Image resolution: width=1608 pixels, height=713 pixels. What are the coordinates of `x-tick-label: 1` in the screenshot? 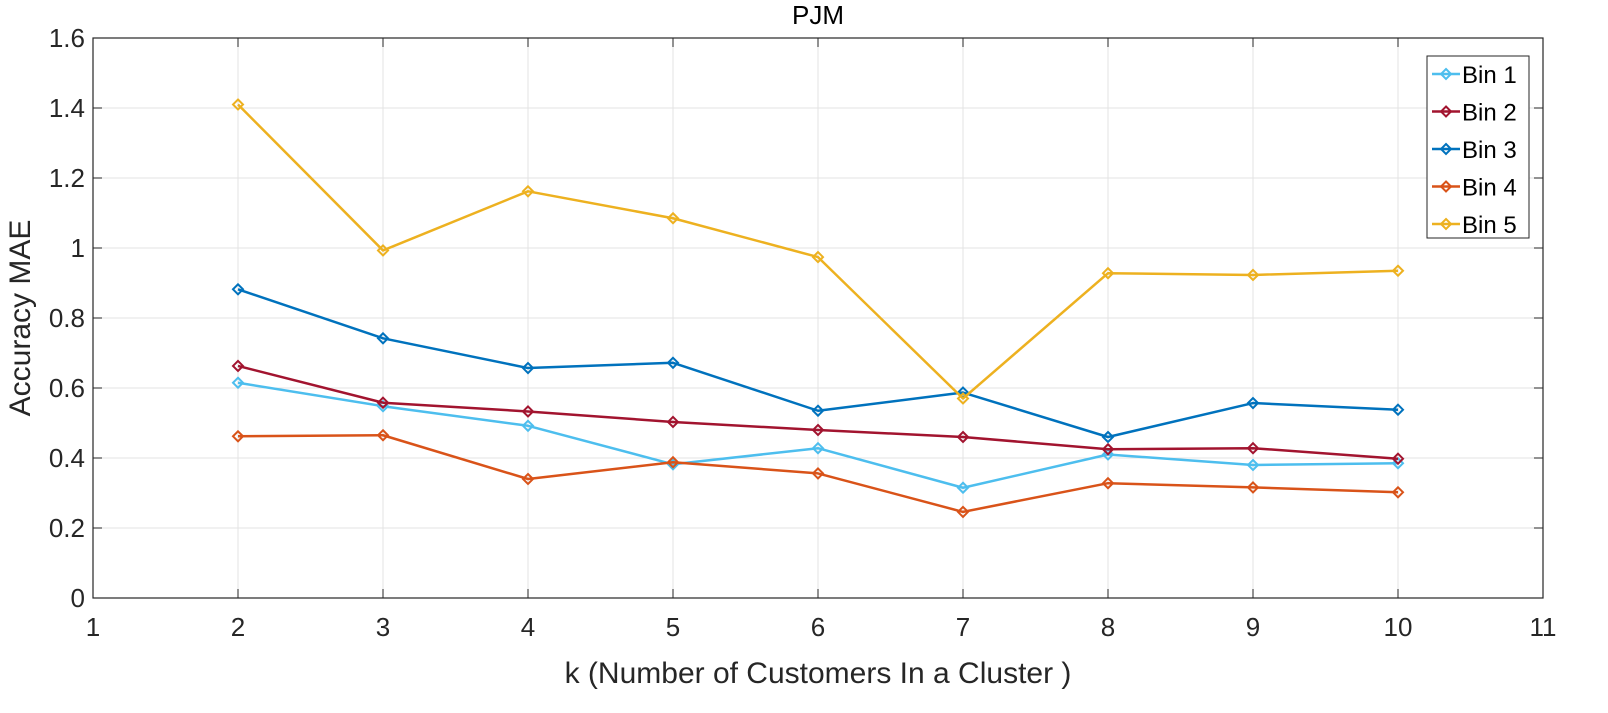 It's located at (93, 627).